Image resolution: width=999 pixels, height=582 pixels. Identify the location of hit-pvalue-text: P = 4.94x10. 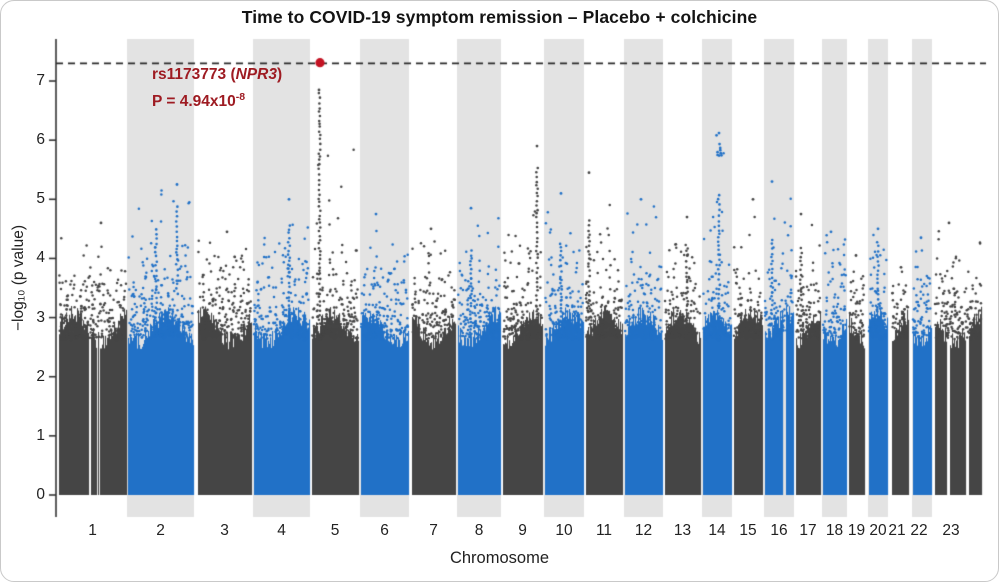
(194, 102).